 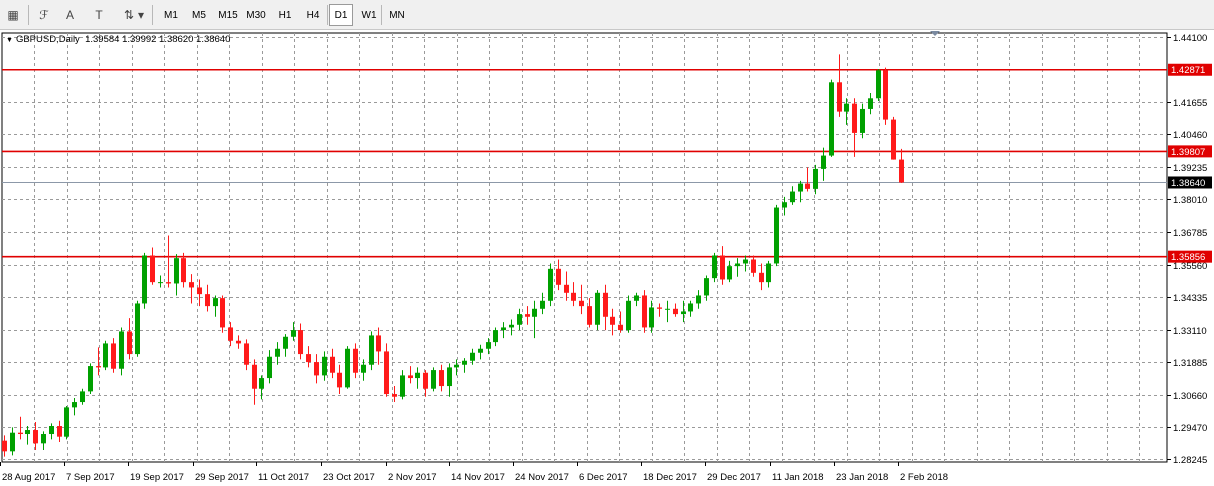 What do you see at coordinates (862, 477) in the screenshot?
I see `x-tick-label: 23 Jan 2018` at bounding box center [862, 477].